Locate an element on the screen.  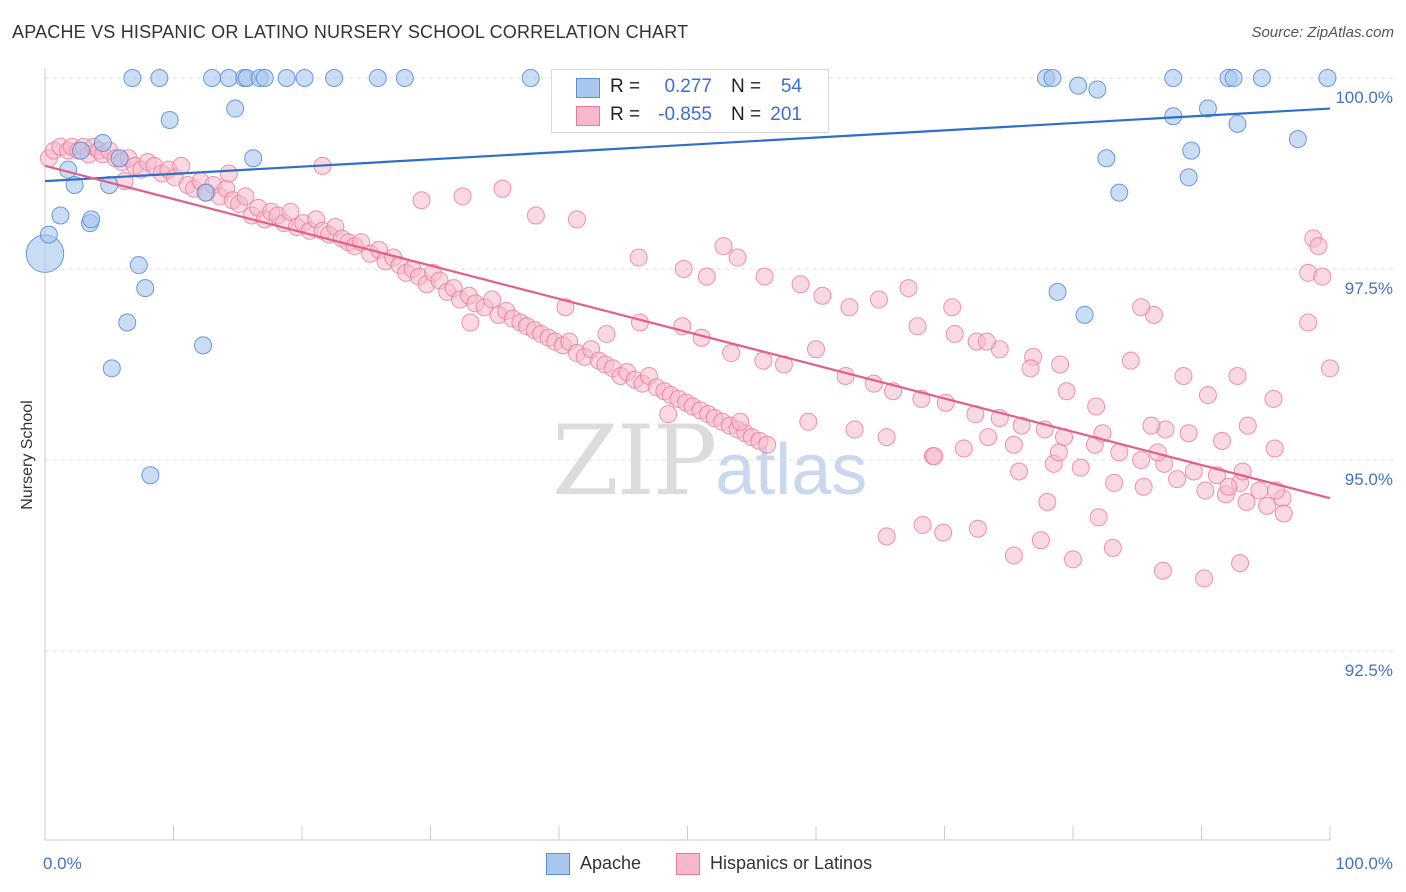
legend-item-hispanic: Hispanics or Latinos is located at coordinates (791, 864).